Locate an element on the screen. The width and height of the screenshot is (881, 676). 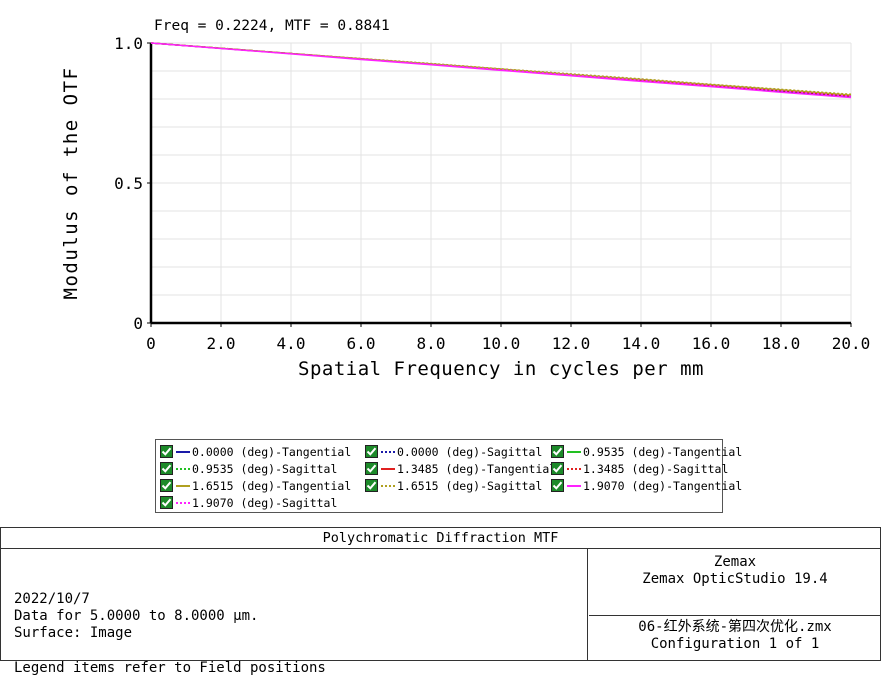
x-tick-label: 16.0 is located at coordinates (711, 343).